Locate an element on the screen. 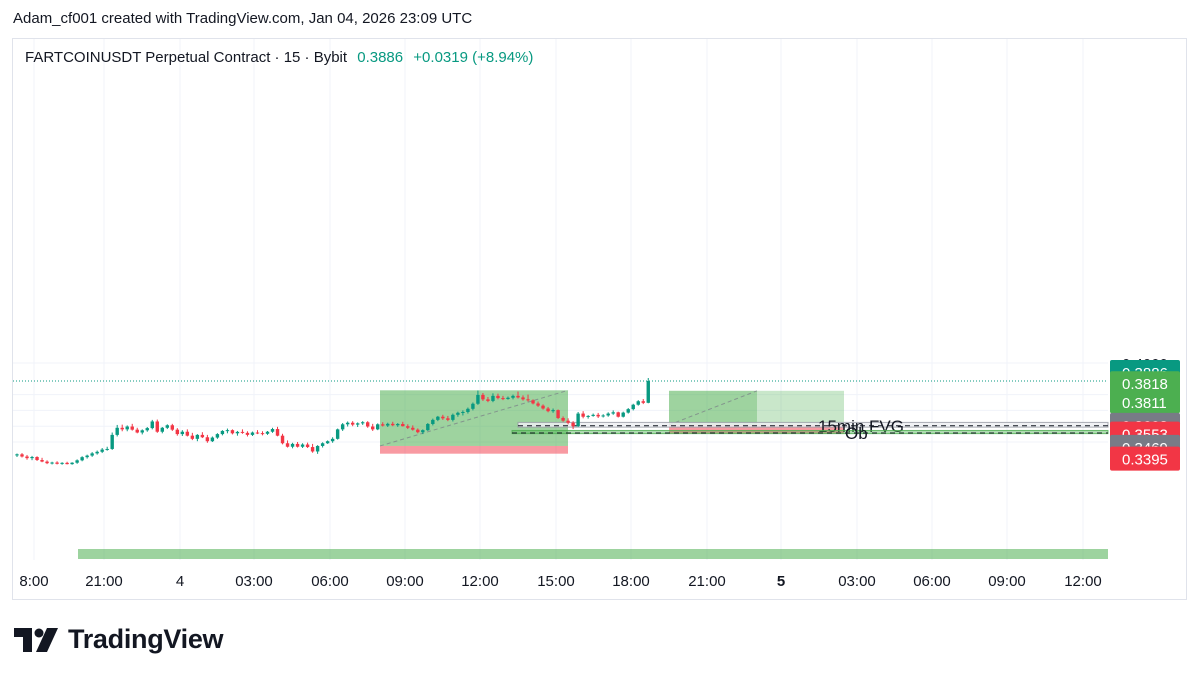 Image resolution: width=1200 pixels, height=681 pixels. x-tick-label: 4 is located at coordinates (180, 581).